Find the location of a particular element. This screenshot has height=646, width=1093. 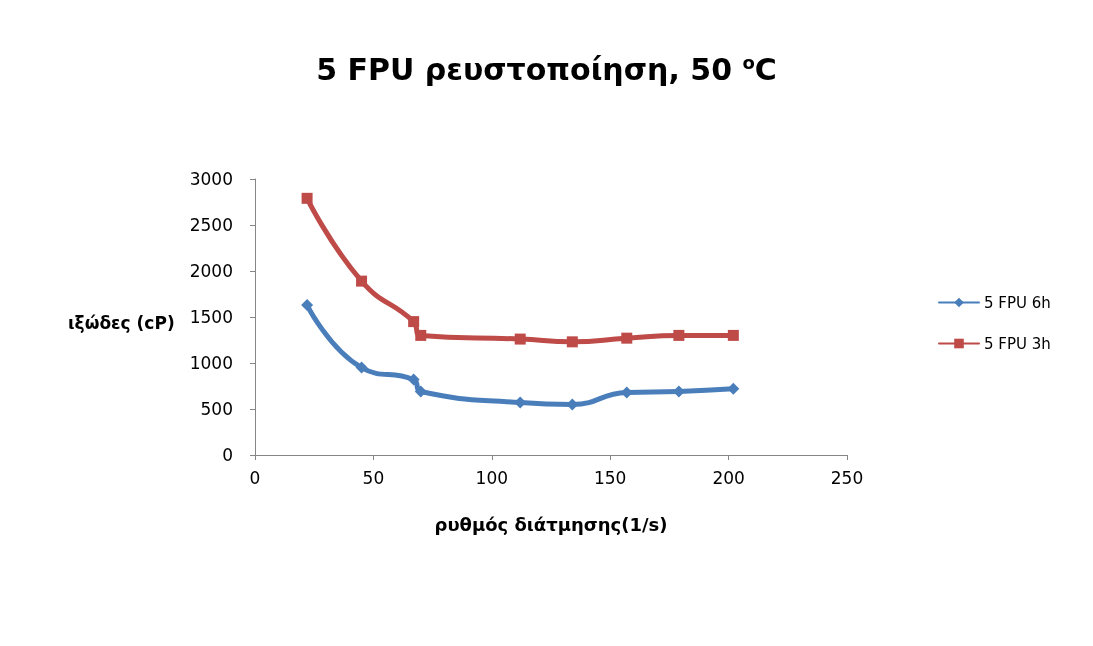

legend-label: 5 FPU 3h is located at coordinates (1017, 343).